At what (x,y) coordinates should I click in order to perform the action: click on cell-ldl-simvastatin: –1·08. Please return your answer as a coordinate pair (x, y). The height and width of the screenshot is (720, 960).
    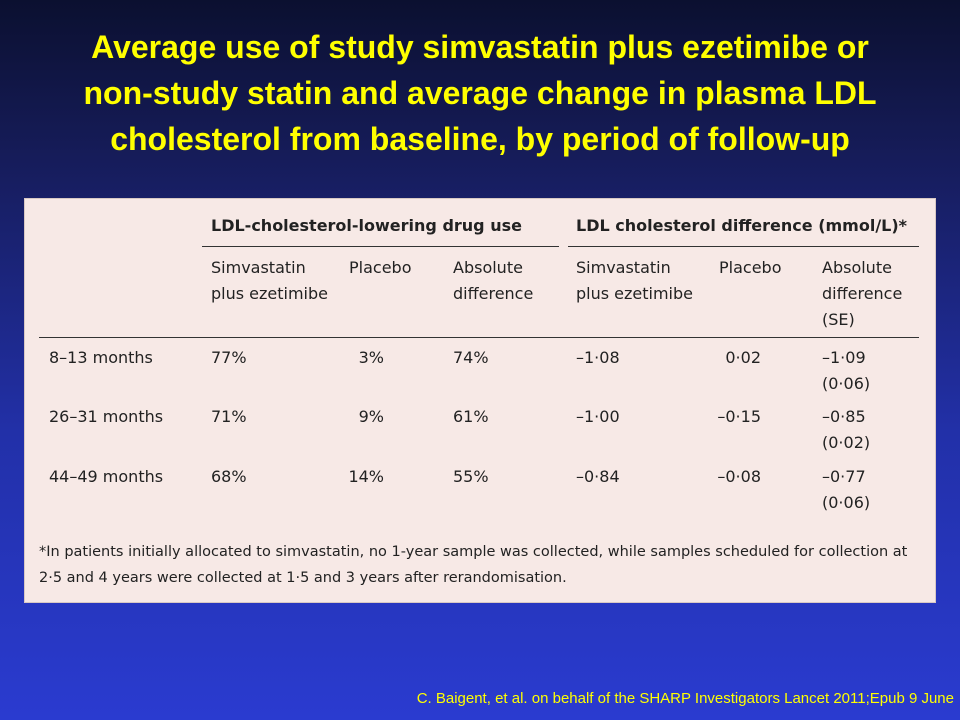
    Looking at the image, I should click on (598, 357).